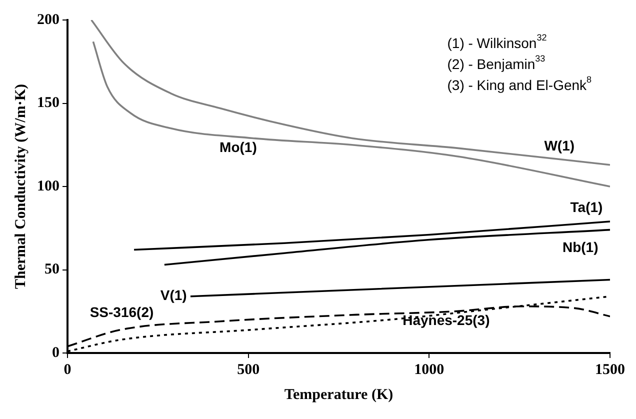 This screenshot has width=636, height=419. What do you see at coordinates (610, 370) in the screenshot?
I see `x-tick-label: 1500` at bounding box center [610, 370].